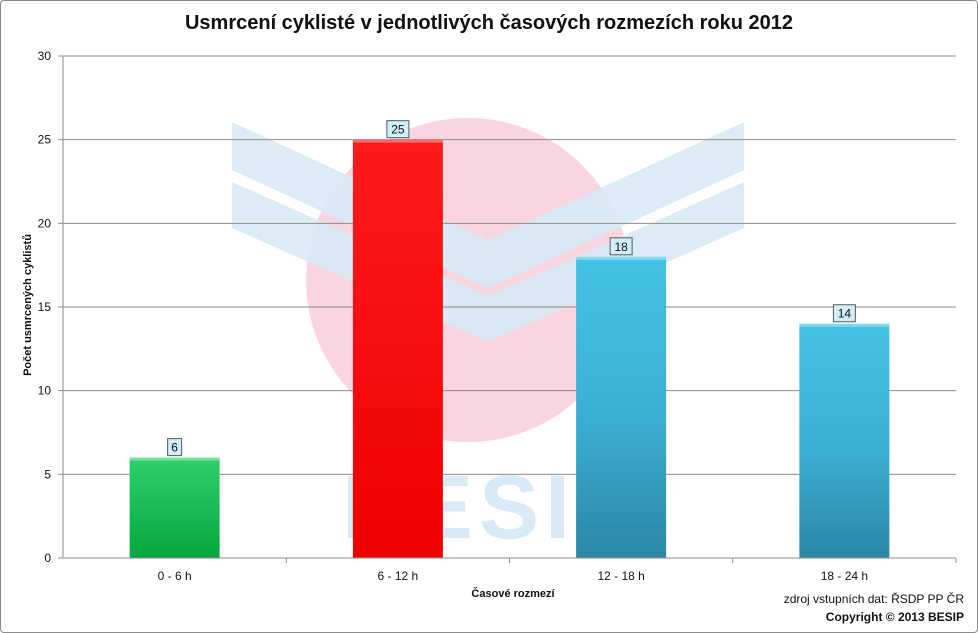 The height and width of the screenshot is (633, 978). Describe the element at coordinates (28, 305) in the screenshot. I see `y-axis-label: Počet usmrcených cyklistů` at that location.